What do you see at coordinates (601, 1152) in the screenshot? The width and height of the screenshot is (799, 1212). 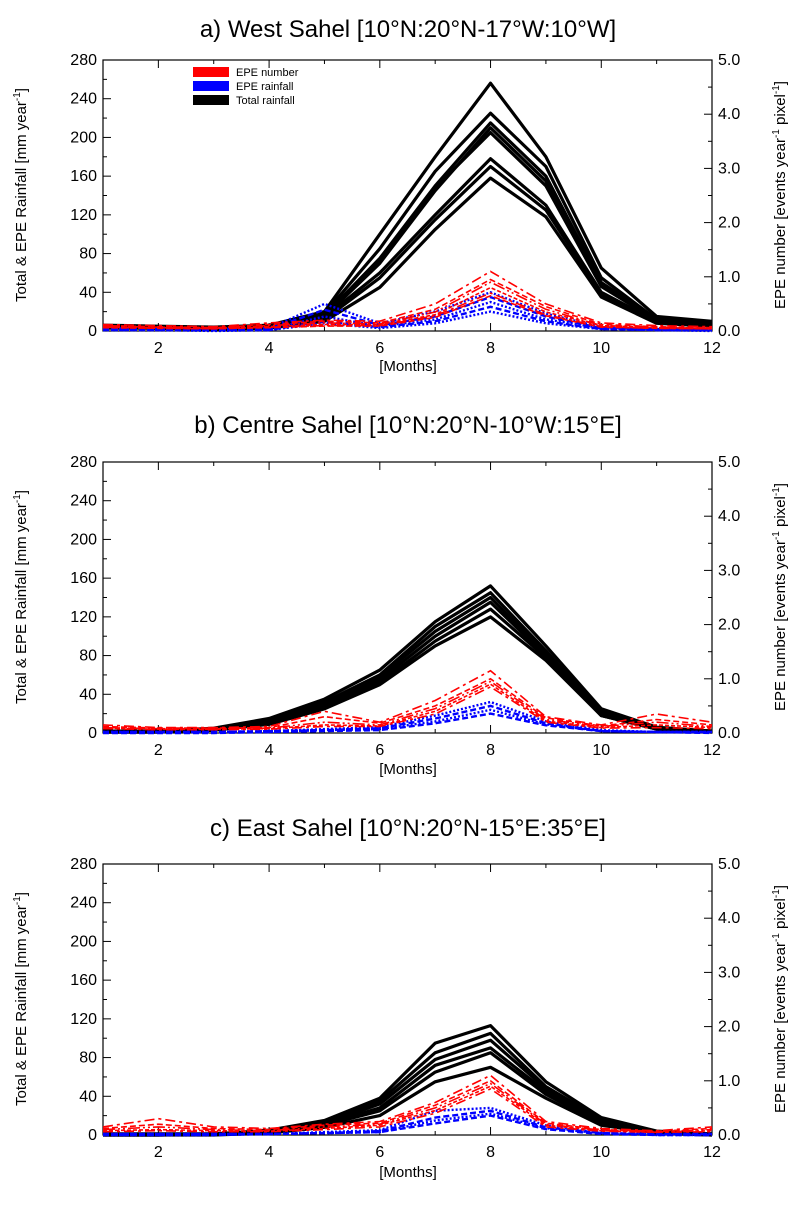 I see `panel-c-x-tick-label: 10` at bounding box center [601, 1152].